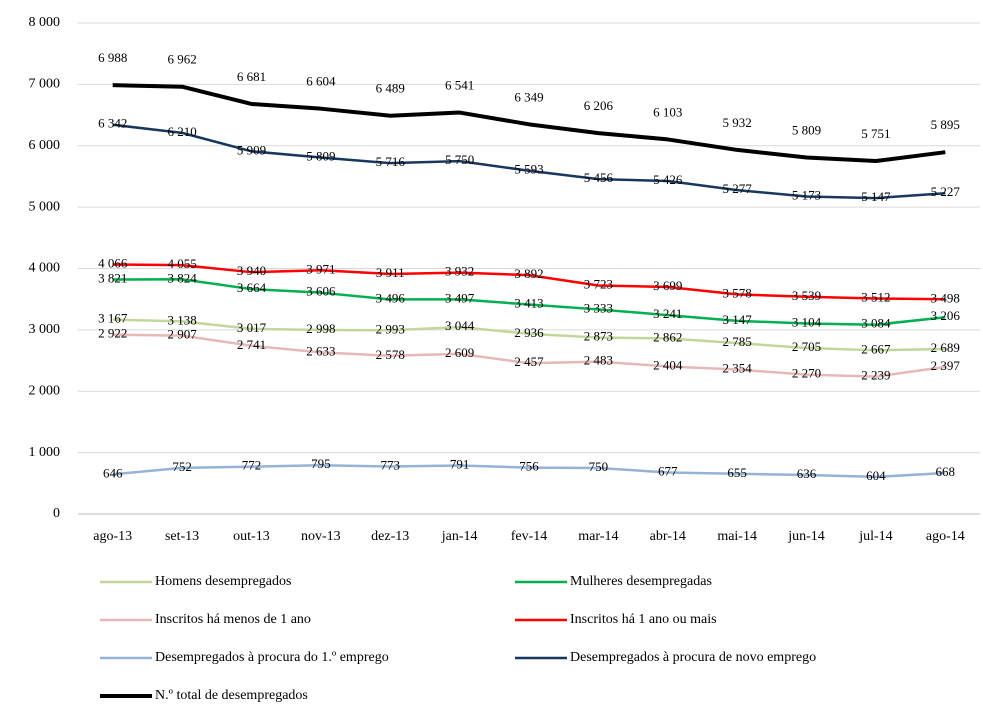 The width and height of the screenshot is (983, 707). I want to click on data-label: 5 895, so click(945, 124).